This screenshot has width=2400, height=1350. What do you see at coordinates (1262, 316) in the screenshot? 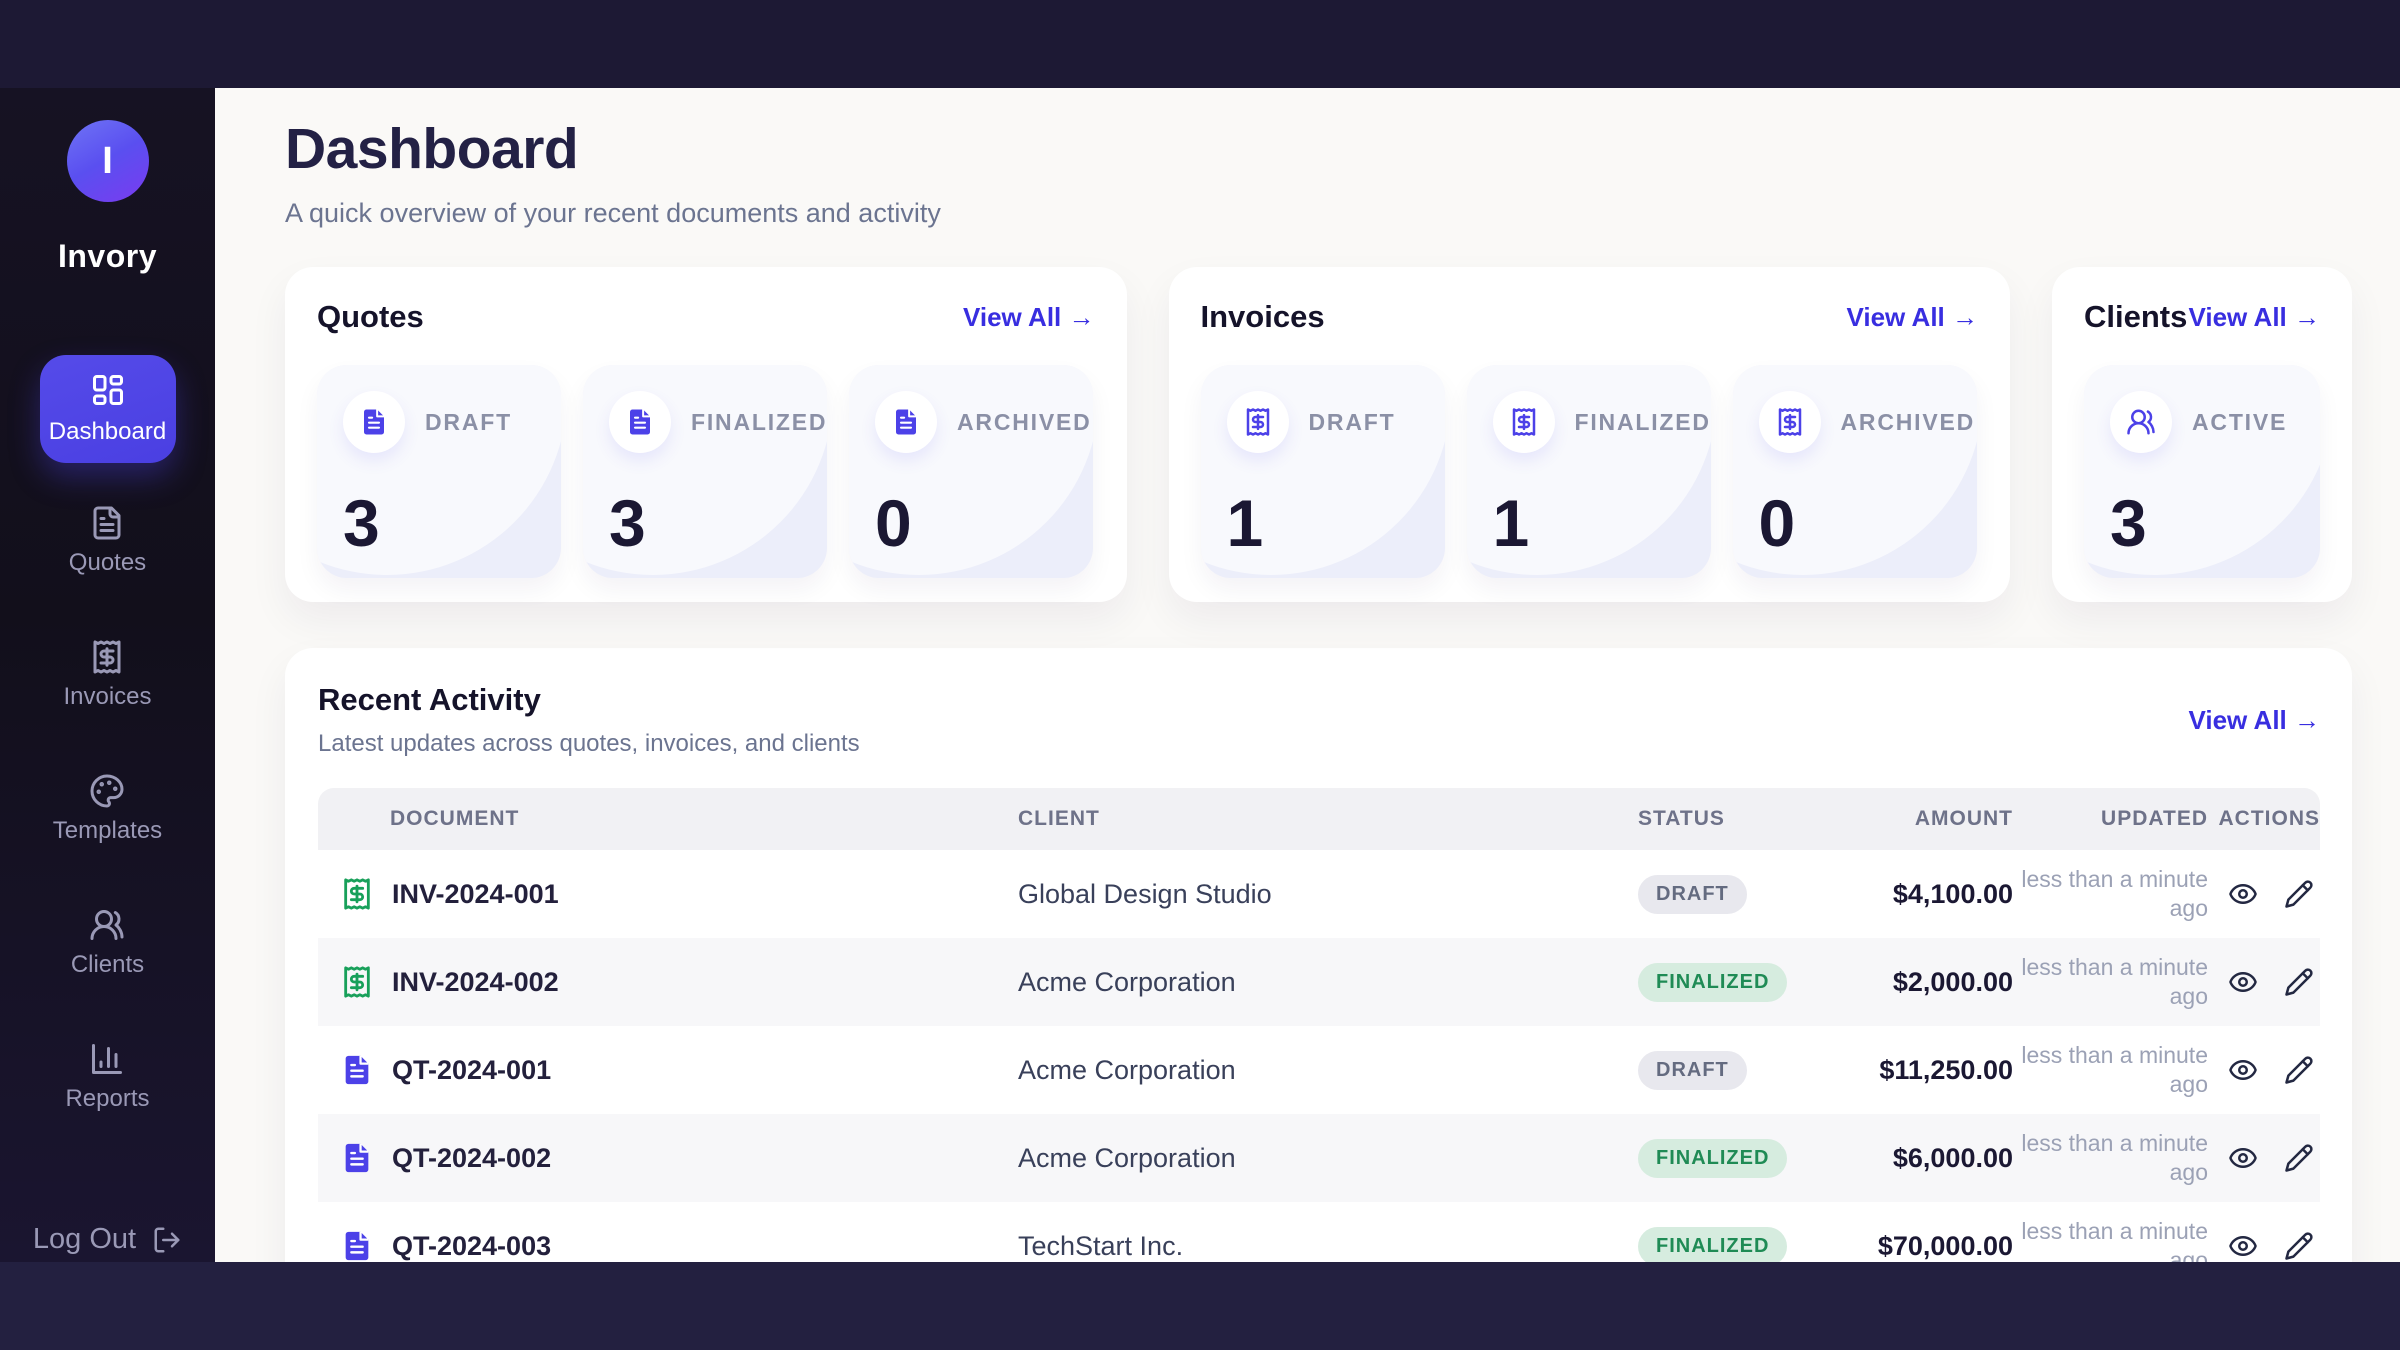
I see `card-title: Invoices` at bounding box center [1262, 316].